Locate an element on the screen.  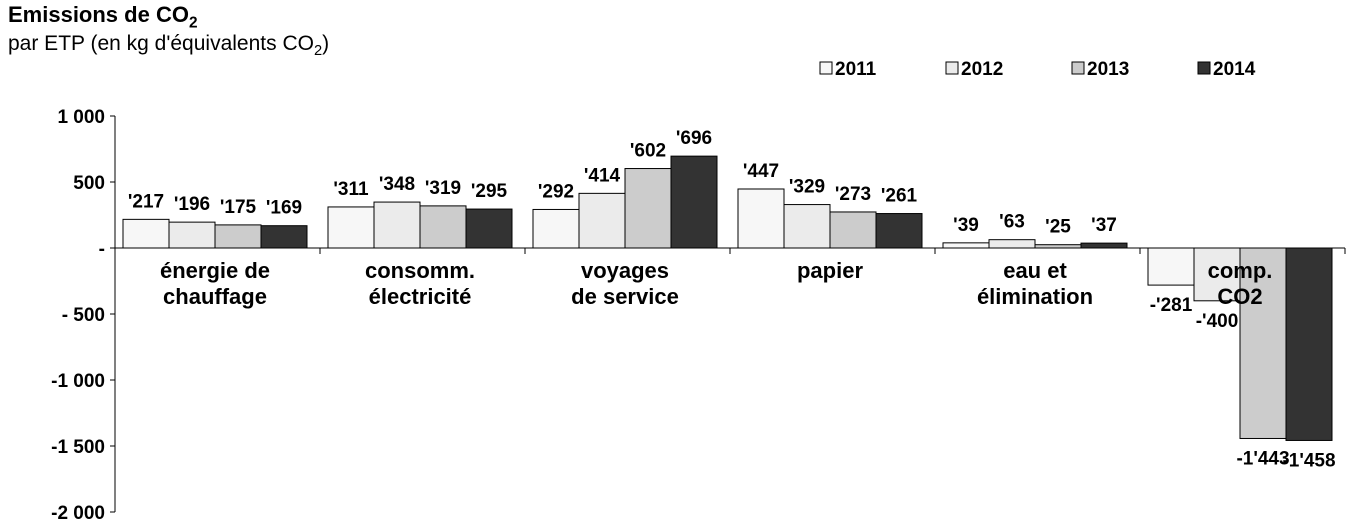
chart-title-text: Emissions de CO is located at coordinates (98, 14).